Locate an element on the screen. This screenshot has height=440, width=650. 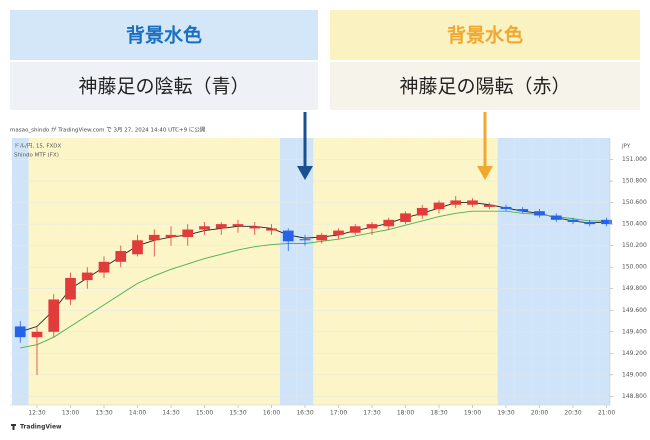
y-tick-label: 149.400 is located at coordinates (634, 331).